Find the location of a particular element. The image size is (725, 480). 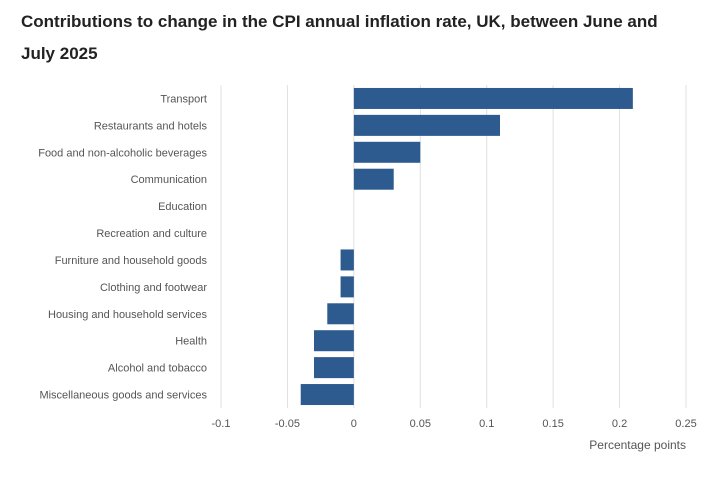

x-tick-label: 0.25 is located at coordinates (685, 424).